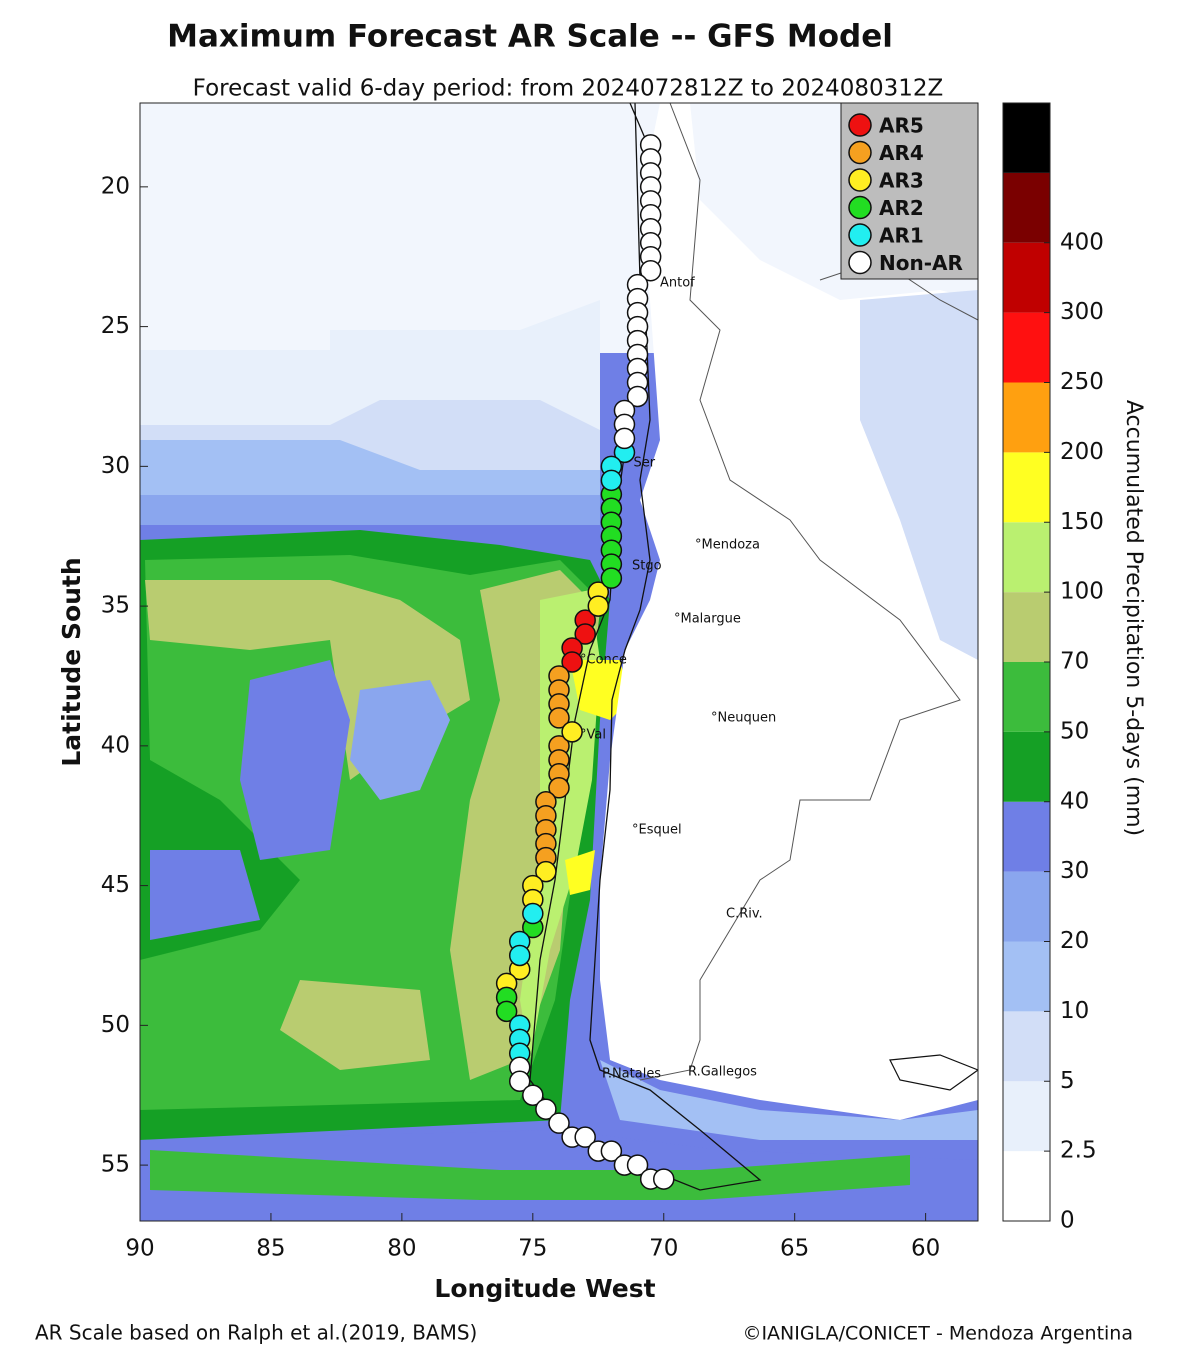  What do you see at coordinates (901, 208) in the screenshot?
I see `legend-label: AR2` at bounding box center [901, 208].